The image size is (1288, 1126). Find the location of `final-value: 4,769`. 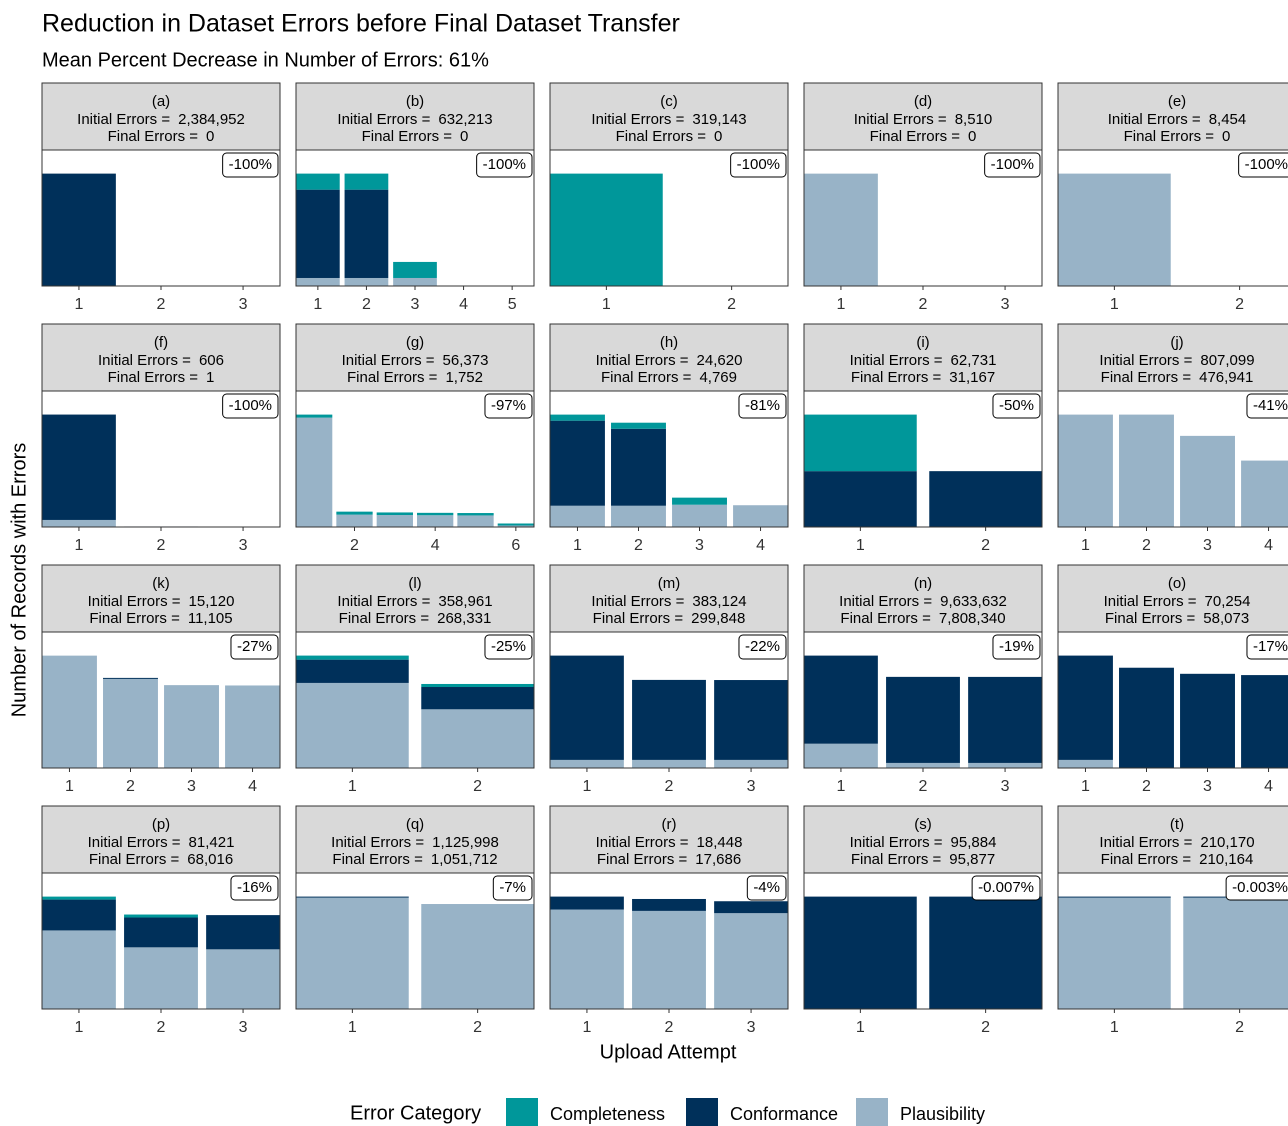

final-value: 4,769 is located at coordinates (718, 377).